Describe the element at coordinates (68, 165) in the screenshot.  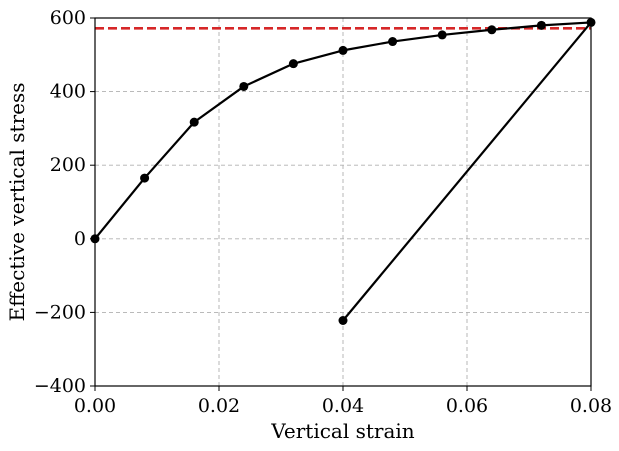
I see `y-tick-label: 200` at that location.